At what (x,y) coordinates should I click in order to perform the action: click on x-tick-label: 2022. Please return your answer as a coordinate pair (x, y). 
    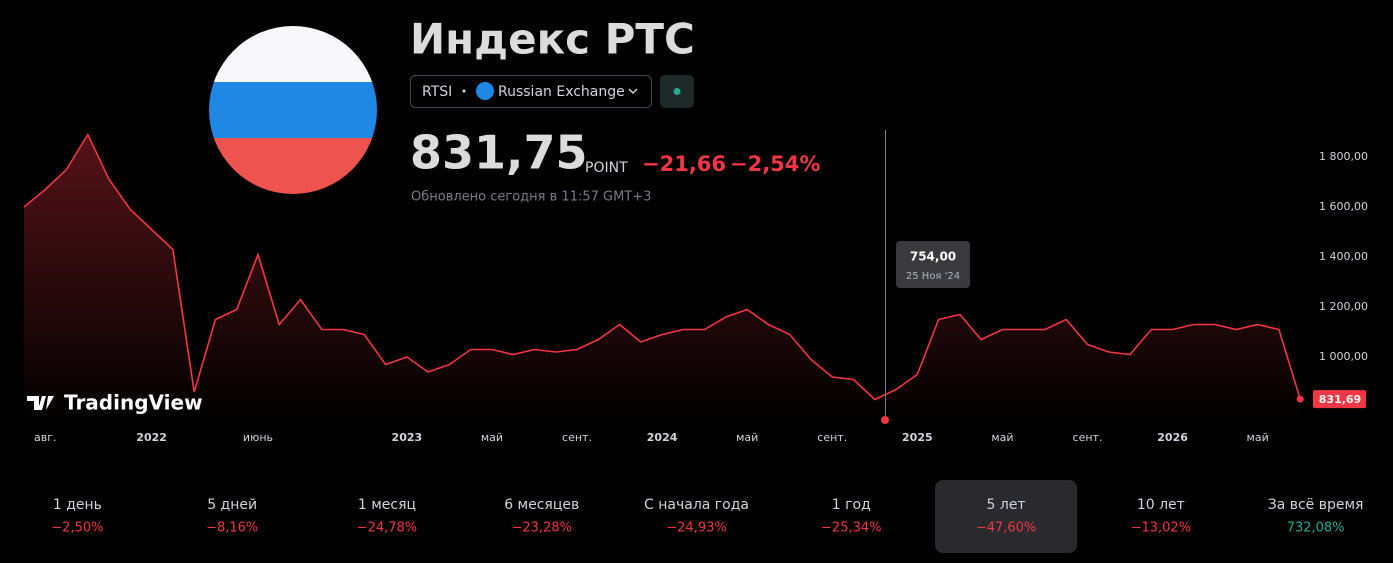
    Looking at the image, I should click on (151, 437).